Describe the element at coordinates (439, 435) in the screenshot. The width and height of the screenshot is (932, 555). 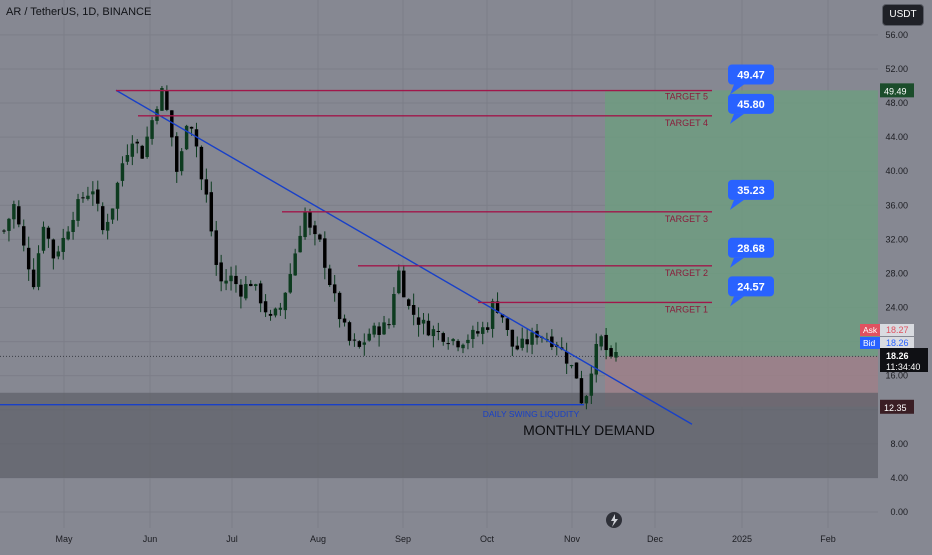
I see `demand-zone` at that location.